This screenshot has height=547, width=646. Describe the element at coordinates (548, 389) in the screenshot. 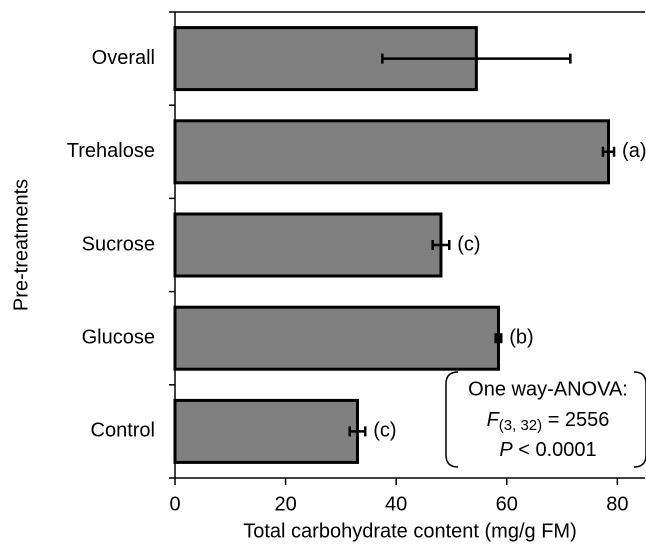

I see `annotation-line: One way-ANOVA:` at that location.